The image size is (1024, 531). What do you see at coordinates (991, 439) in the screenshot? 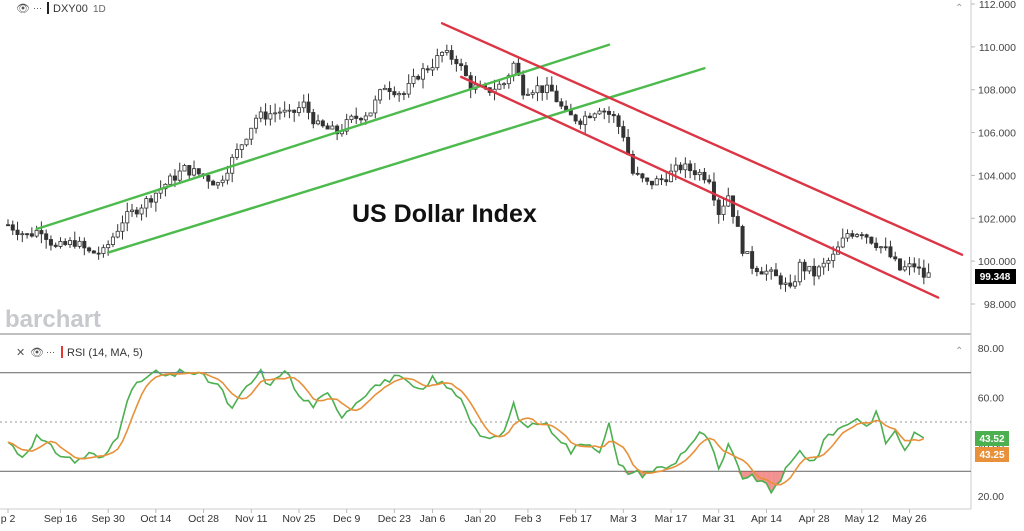
I see `rsi-badge-value: 43.52` at bounding box center [991, 439].